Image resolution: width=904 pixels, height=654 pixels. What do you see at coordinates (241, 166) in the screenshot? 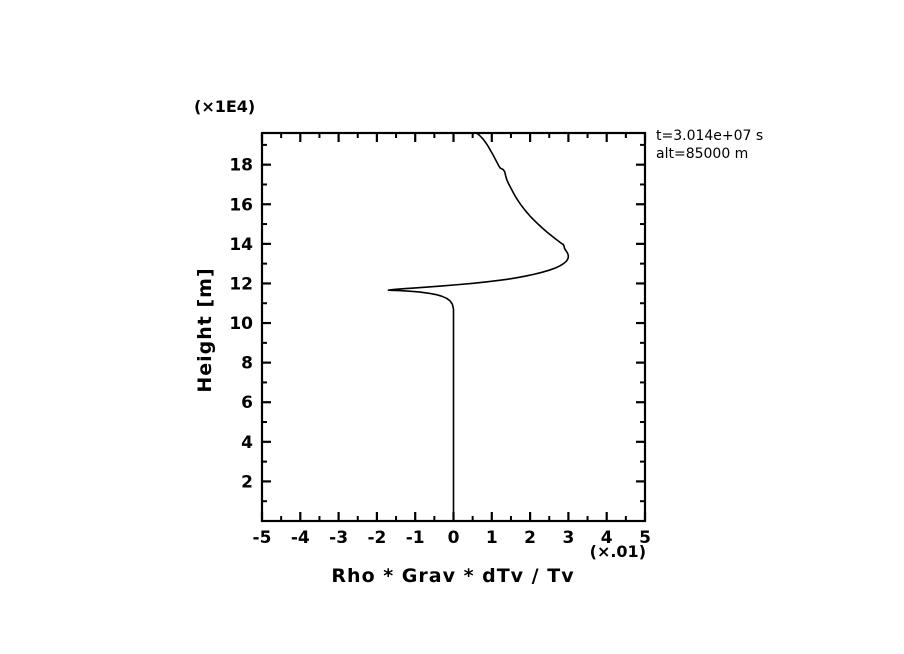
I see `y-tick-label: 18` at bounding box center [241, 166].